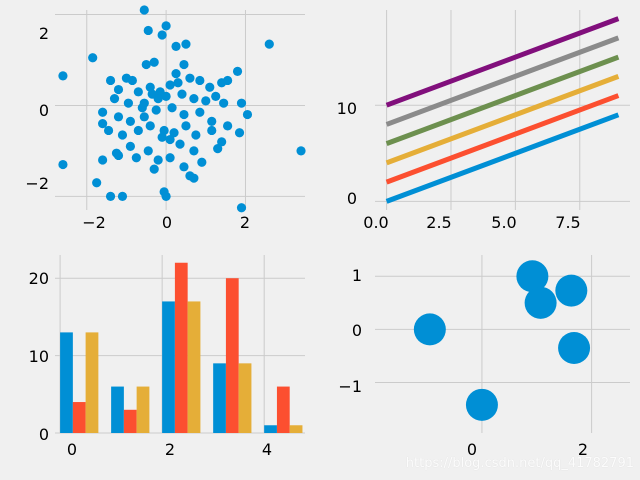 The width and height of the screenshot is (640, 480). I want to click on y-tick-labels: 0 10 20, so click(39, 356).